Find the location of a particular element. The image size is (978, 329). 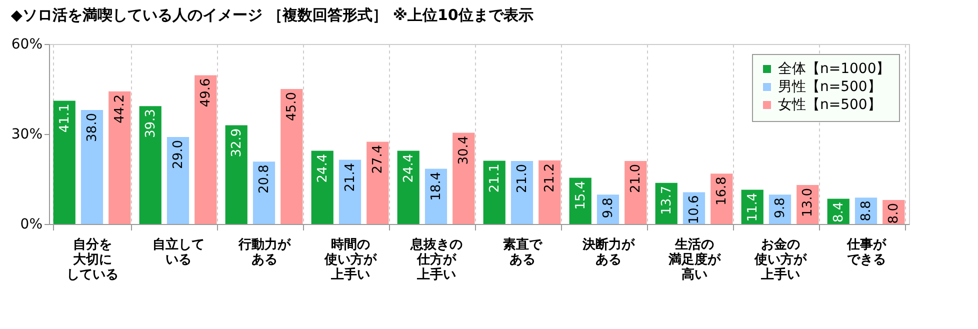

data-label: 44.2 is located at coordinates (120, 109).